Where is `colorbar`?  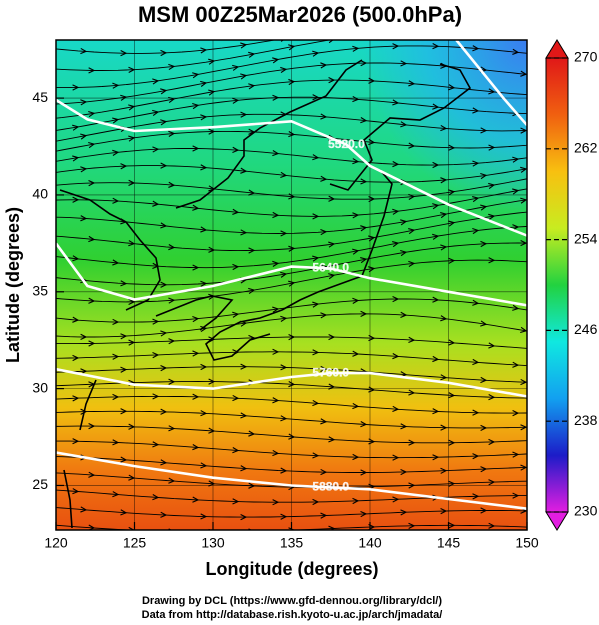
colorbar is located at coordinates (557, 285).